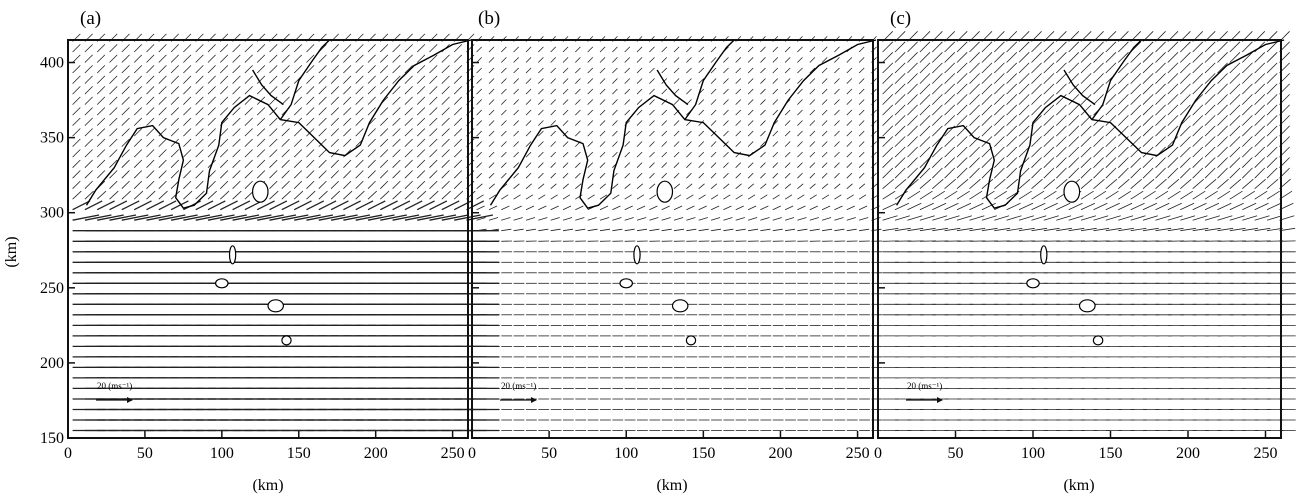 Image resolution: width=1297 pixels, height=497 pixels. What do you see at coordinates (114, 386) in the screenshot?
I see `reference-vector-label-a: 20 (ms⁻¹)` at bounding box center [114, 386].